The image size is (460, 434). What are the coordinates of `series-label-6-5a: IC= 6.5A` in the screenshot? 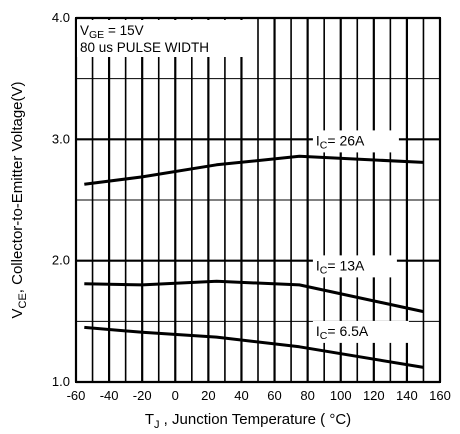 It's located at (342, 332).